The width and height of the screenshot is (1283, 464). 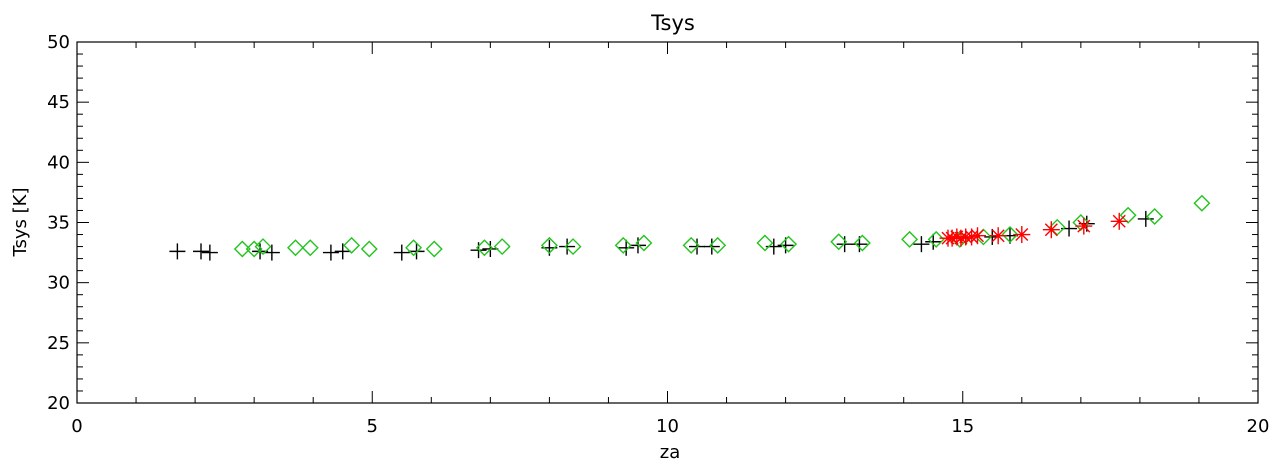 What do you see at coordinates (372, 426) in the screenshot?
I see `x-tick-label: 5` at bounding box center [372, 426].